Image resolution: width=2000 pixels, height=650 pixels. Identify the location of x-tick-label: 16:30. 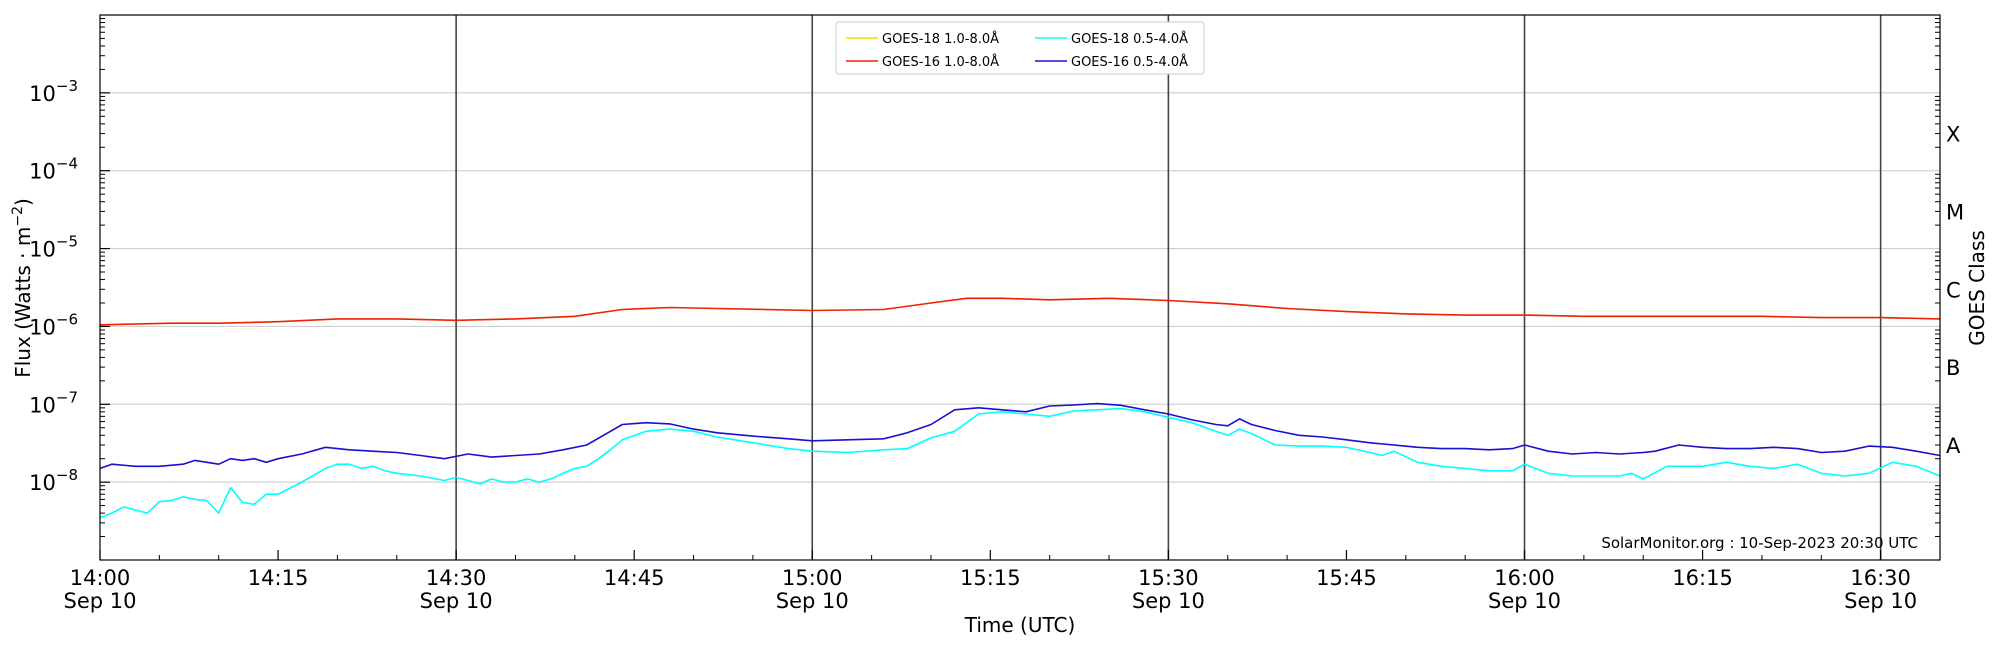
(1880, 578).